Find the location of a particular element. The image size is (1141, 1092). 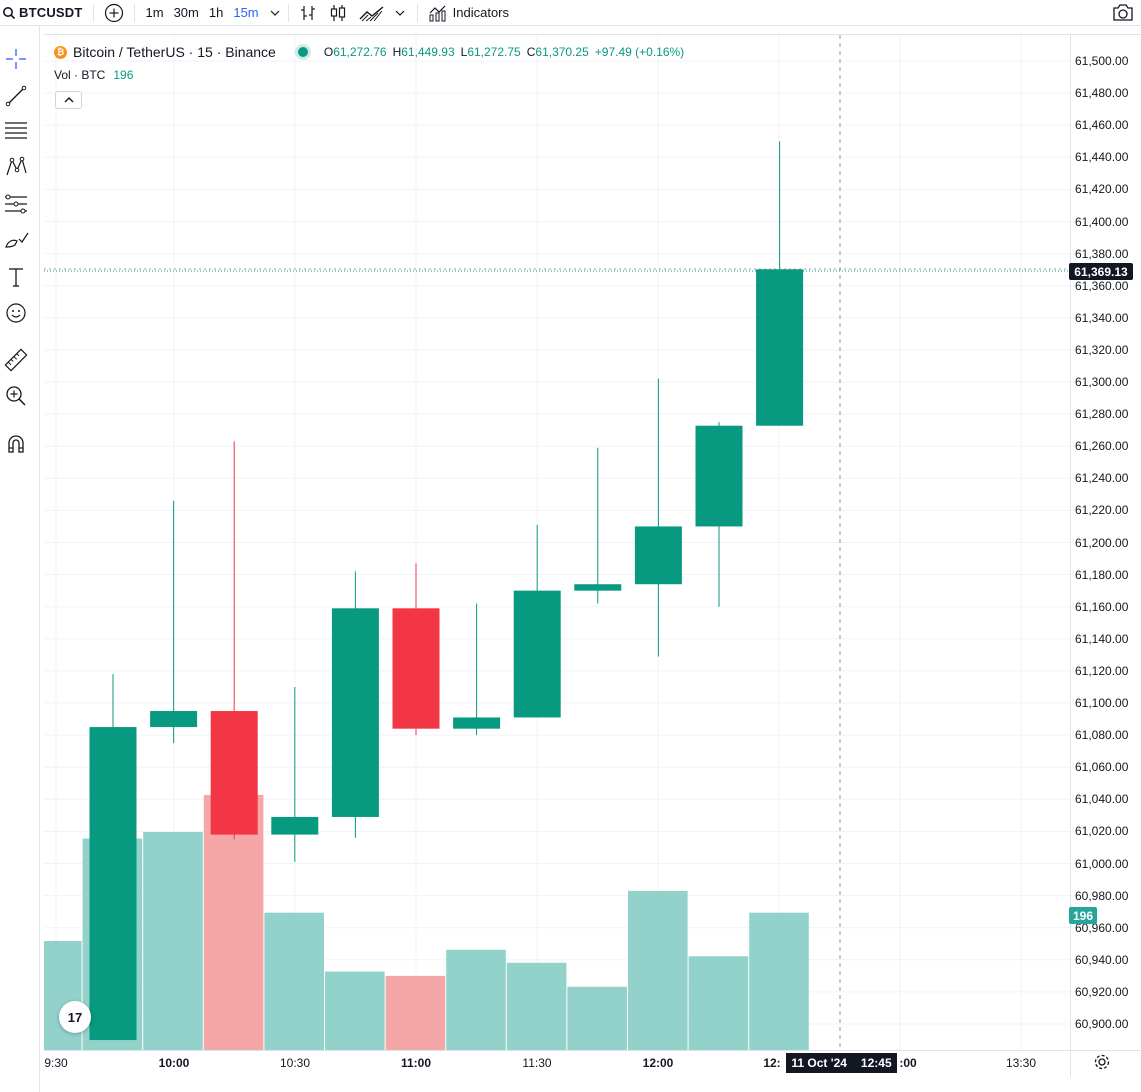

brush-tool is located at coordinates (16, 239).